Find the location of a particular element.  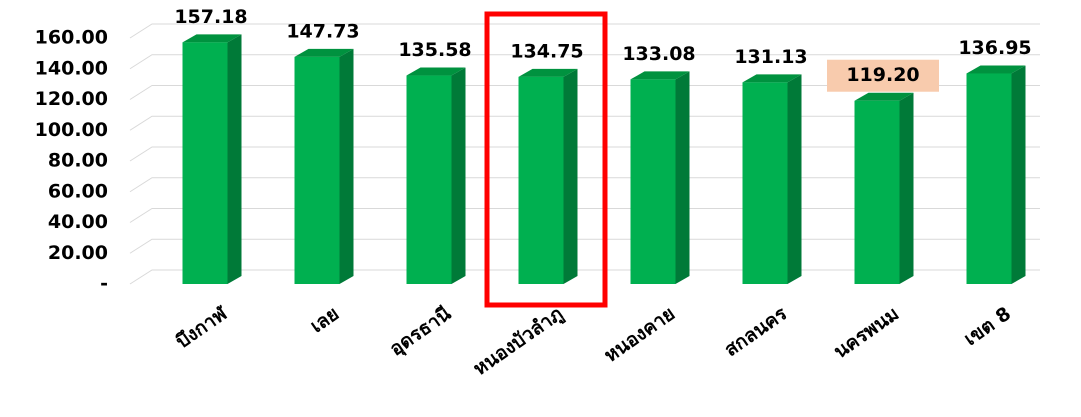

y-tick-label: 60.00 is located at coordinates (78, 191).